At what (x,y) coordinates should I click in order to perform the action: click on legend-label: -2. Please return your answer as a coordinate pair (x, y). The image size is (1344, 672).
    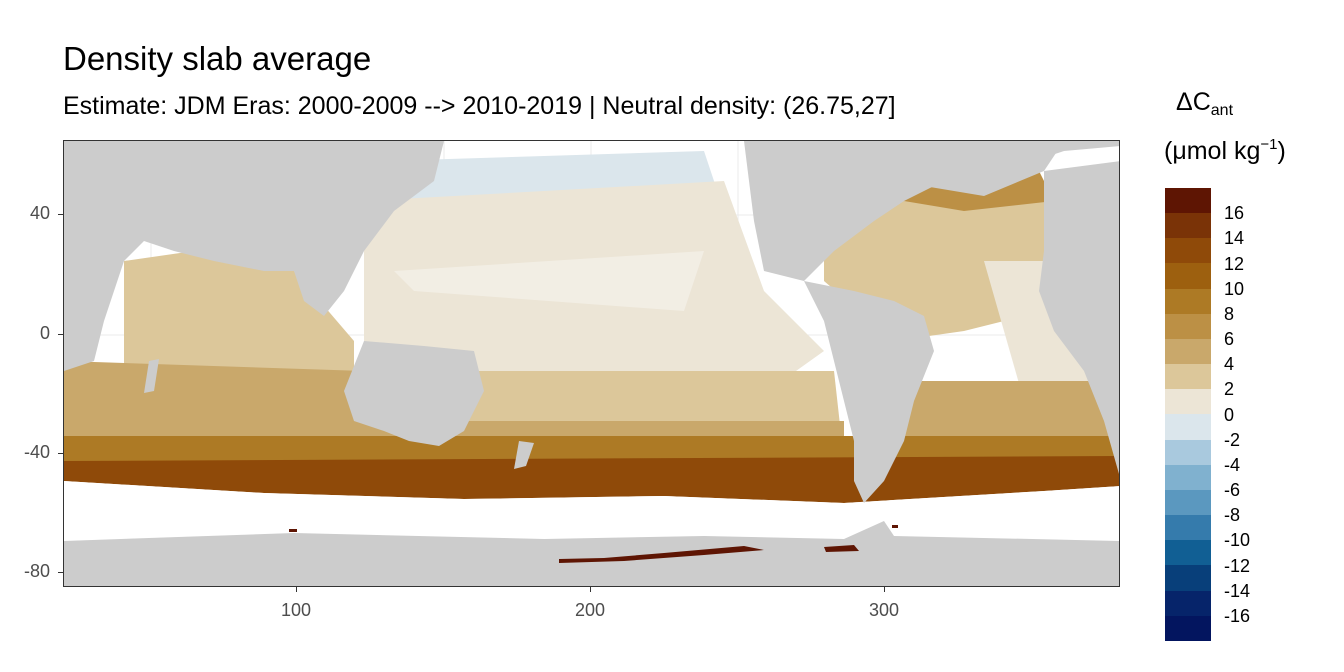
    Looking at the image, I should click on (1232, 439).